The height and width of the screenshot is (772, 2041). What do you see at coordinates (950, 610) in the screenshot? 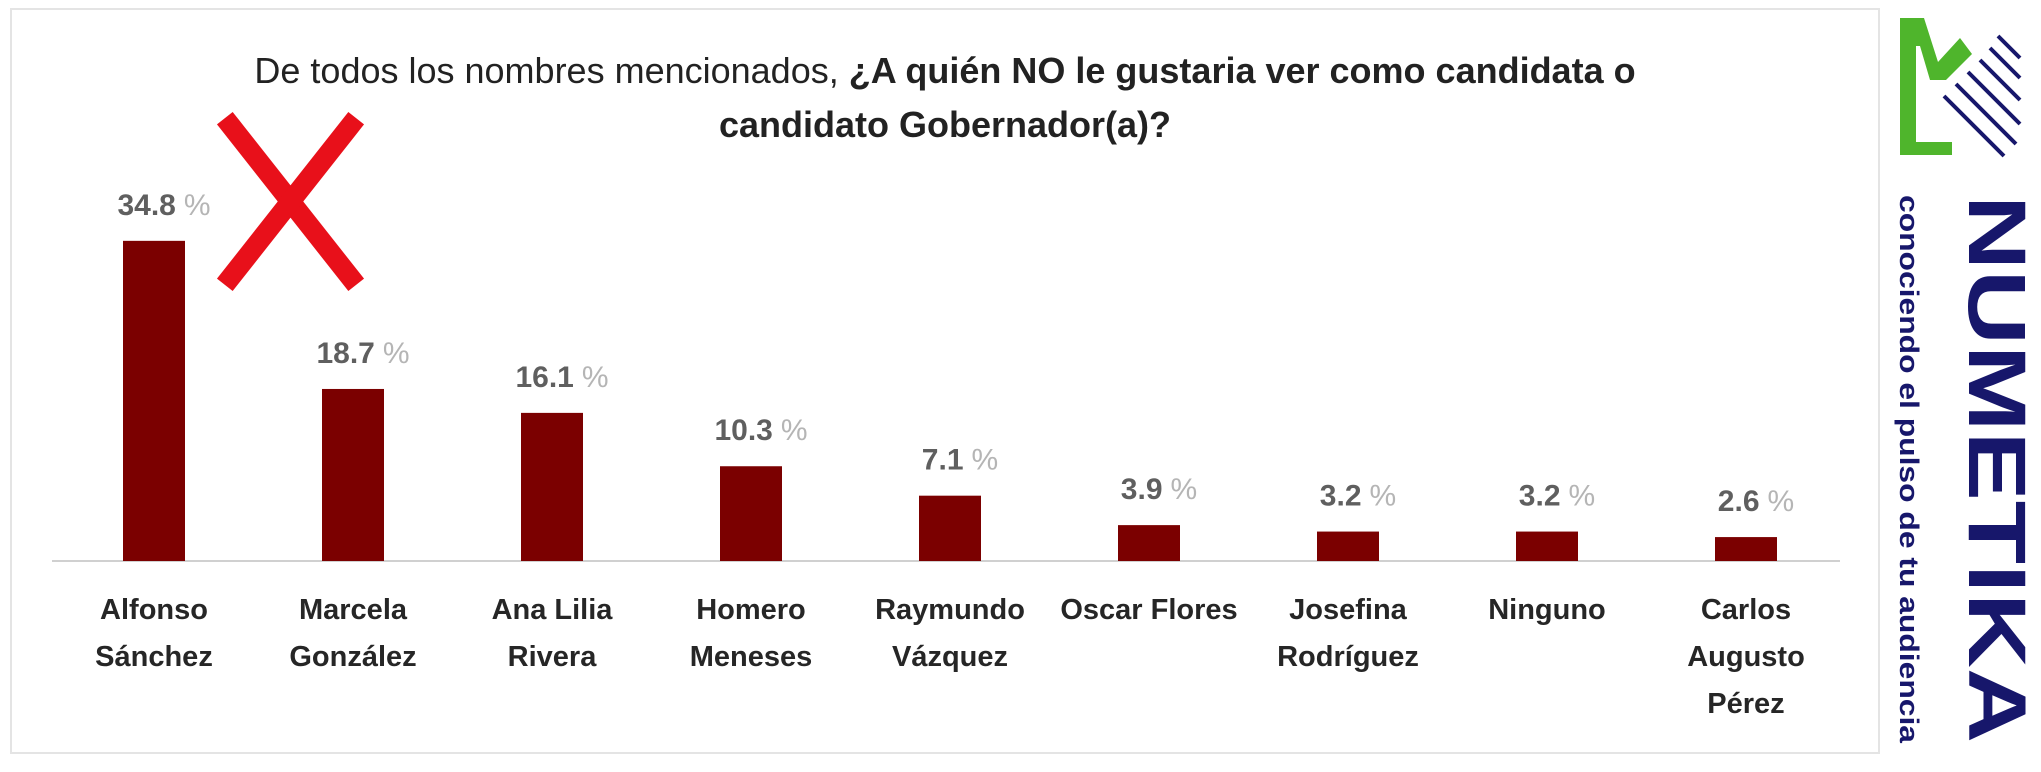
I see `category-label-line: Raymundo` at bounding box center [950, 610].